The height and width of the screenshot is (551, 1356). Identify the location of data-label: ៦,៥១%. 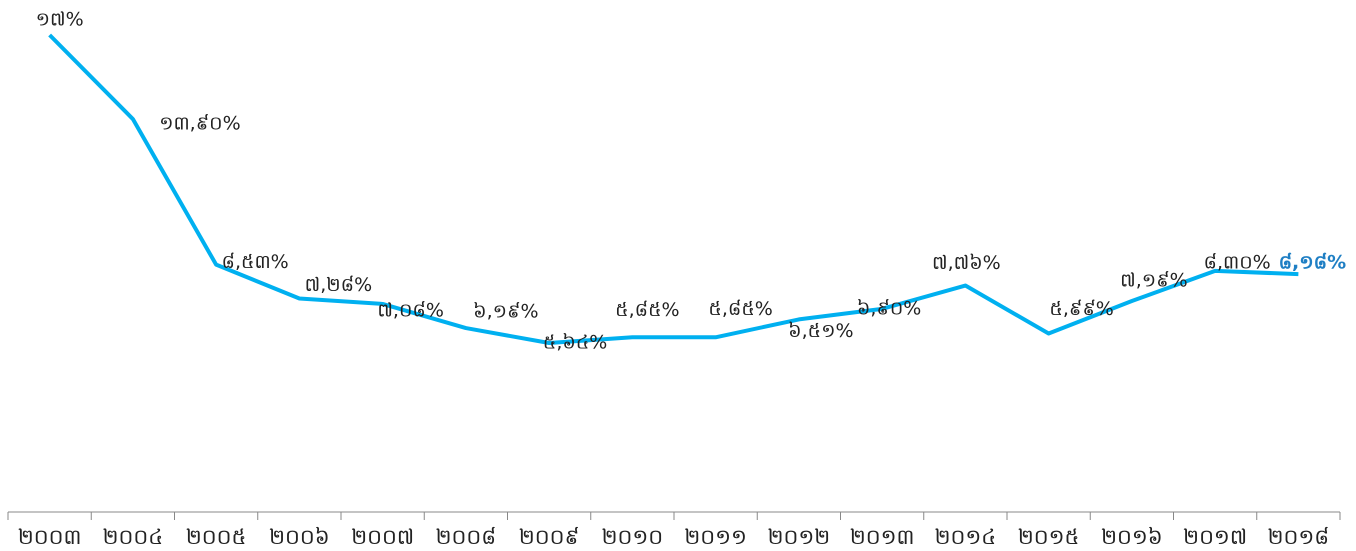
(820, 331).